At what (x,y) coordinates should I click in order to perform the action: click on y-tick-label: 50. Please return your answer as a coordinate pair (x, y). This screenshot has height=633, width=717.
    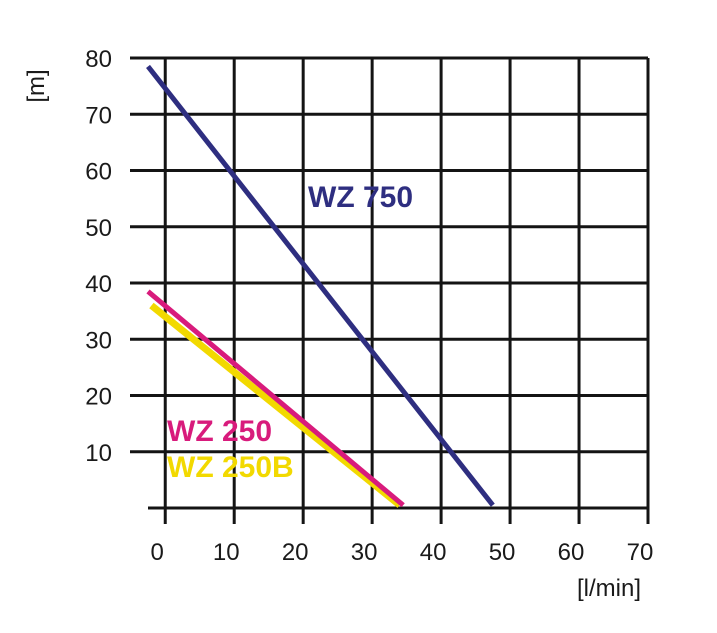
    Looking at the image, I should click on (98, 228).